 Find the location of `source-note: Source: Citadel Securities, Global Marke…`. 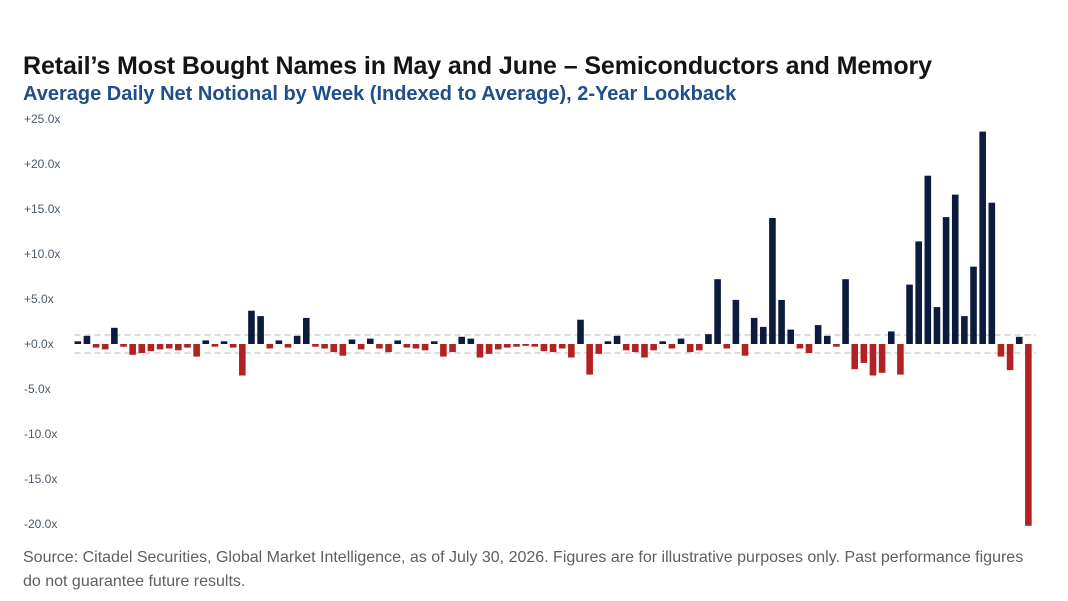

source-note: Source: Citadel Securities, Global Marke… is located at coordinates (523, 569).